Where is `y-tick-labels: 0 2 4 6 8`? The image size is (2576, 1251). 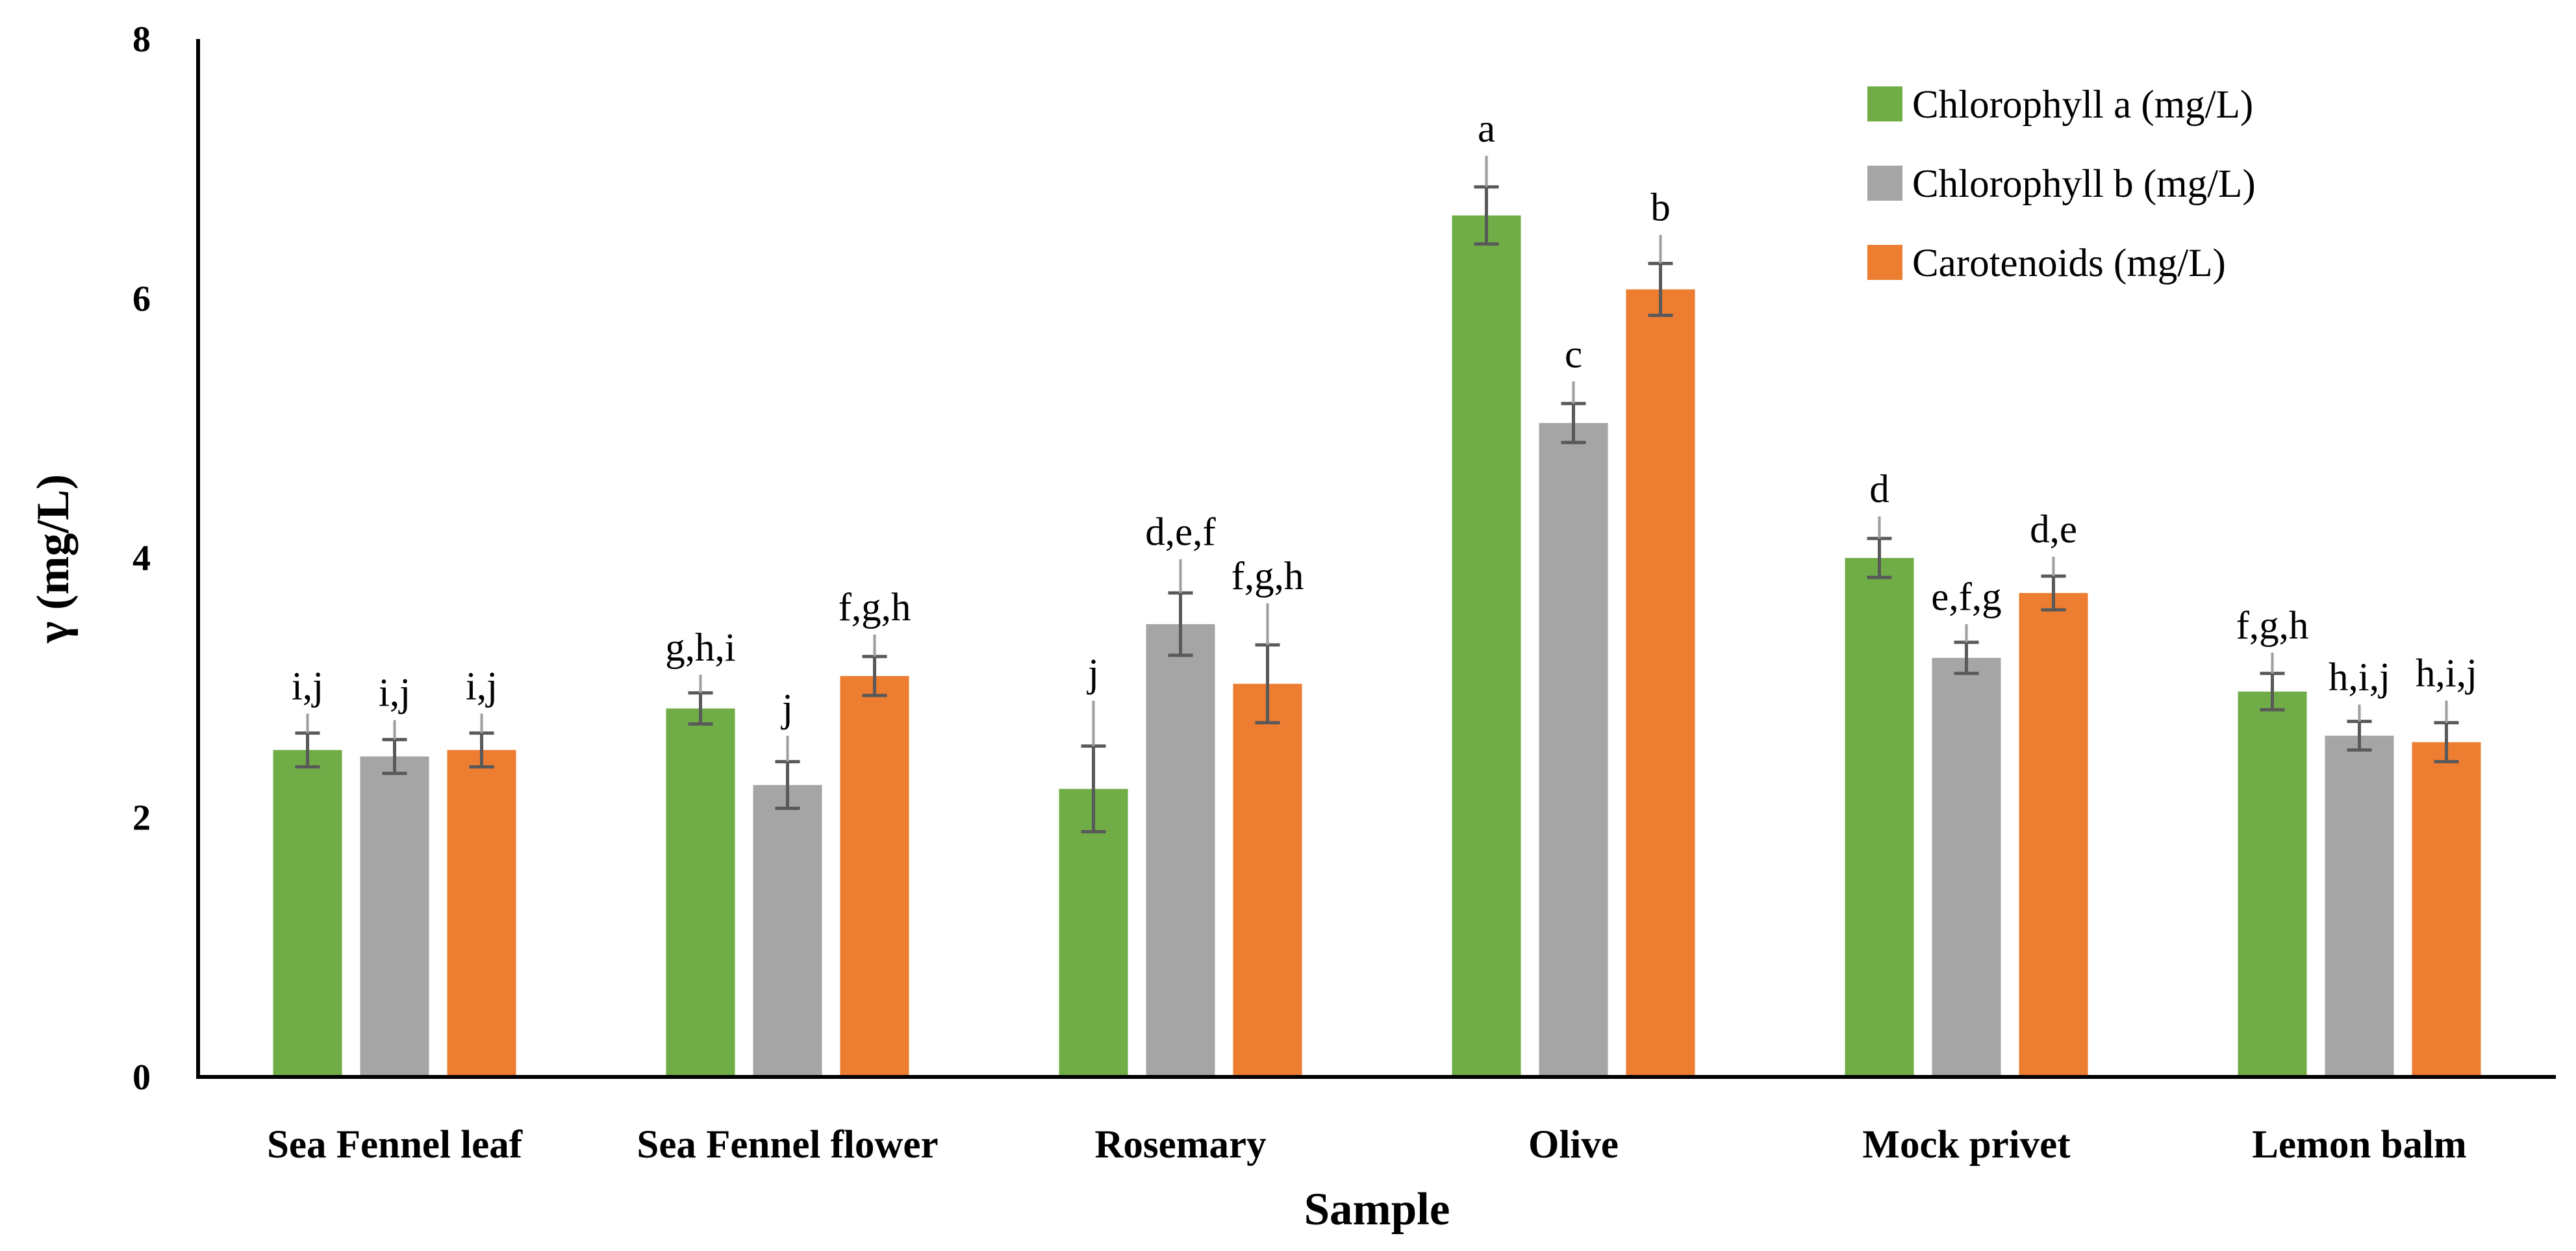 y-tick-labels: 0 2 4 6 8 is located at coordinates (142, 558).